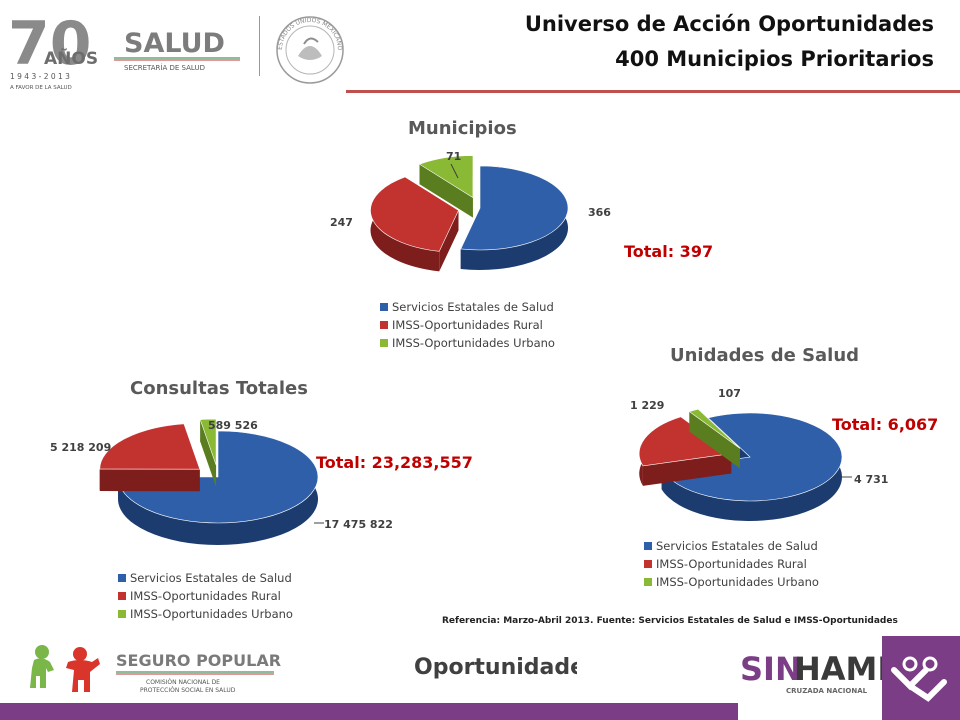  I want to click on leader-line, so click(454, 171).